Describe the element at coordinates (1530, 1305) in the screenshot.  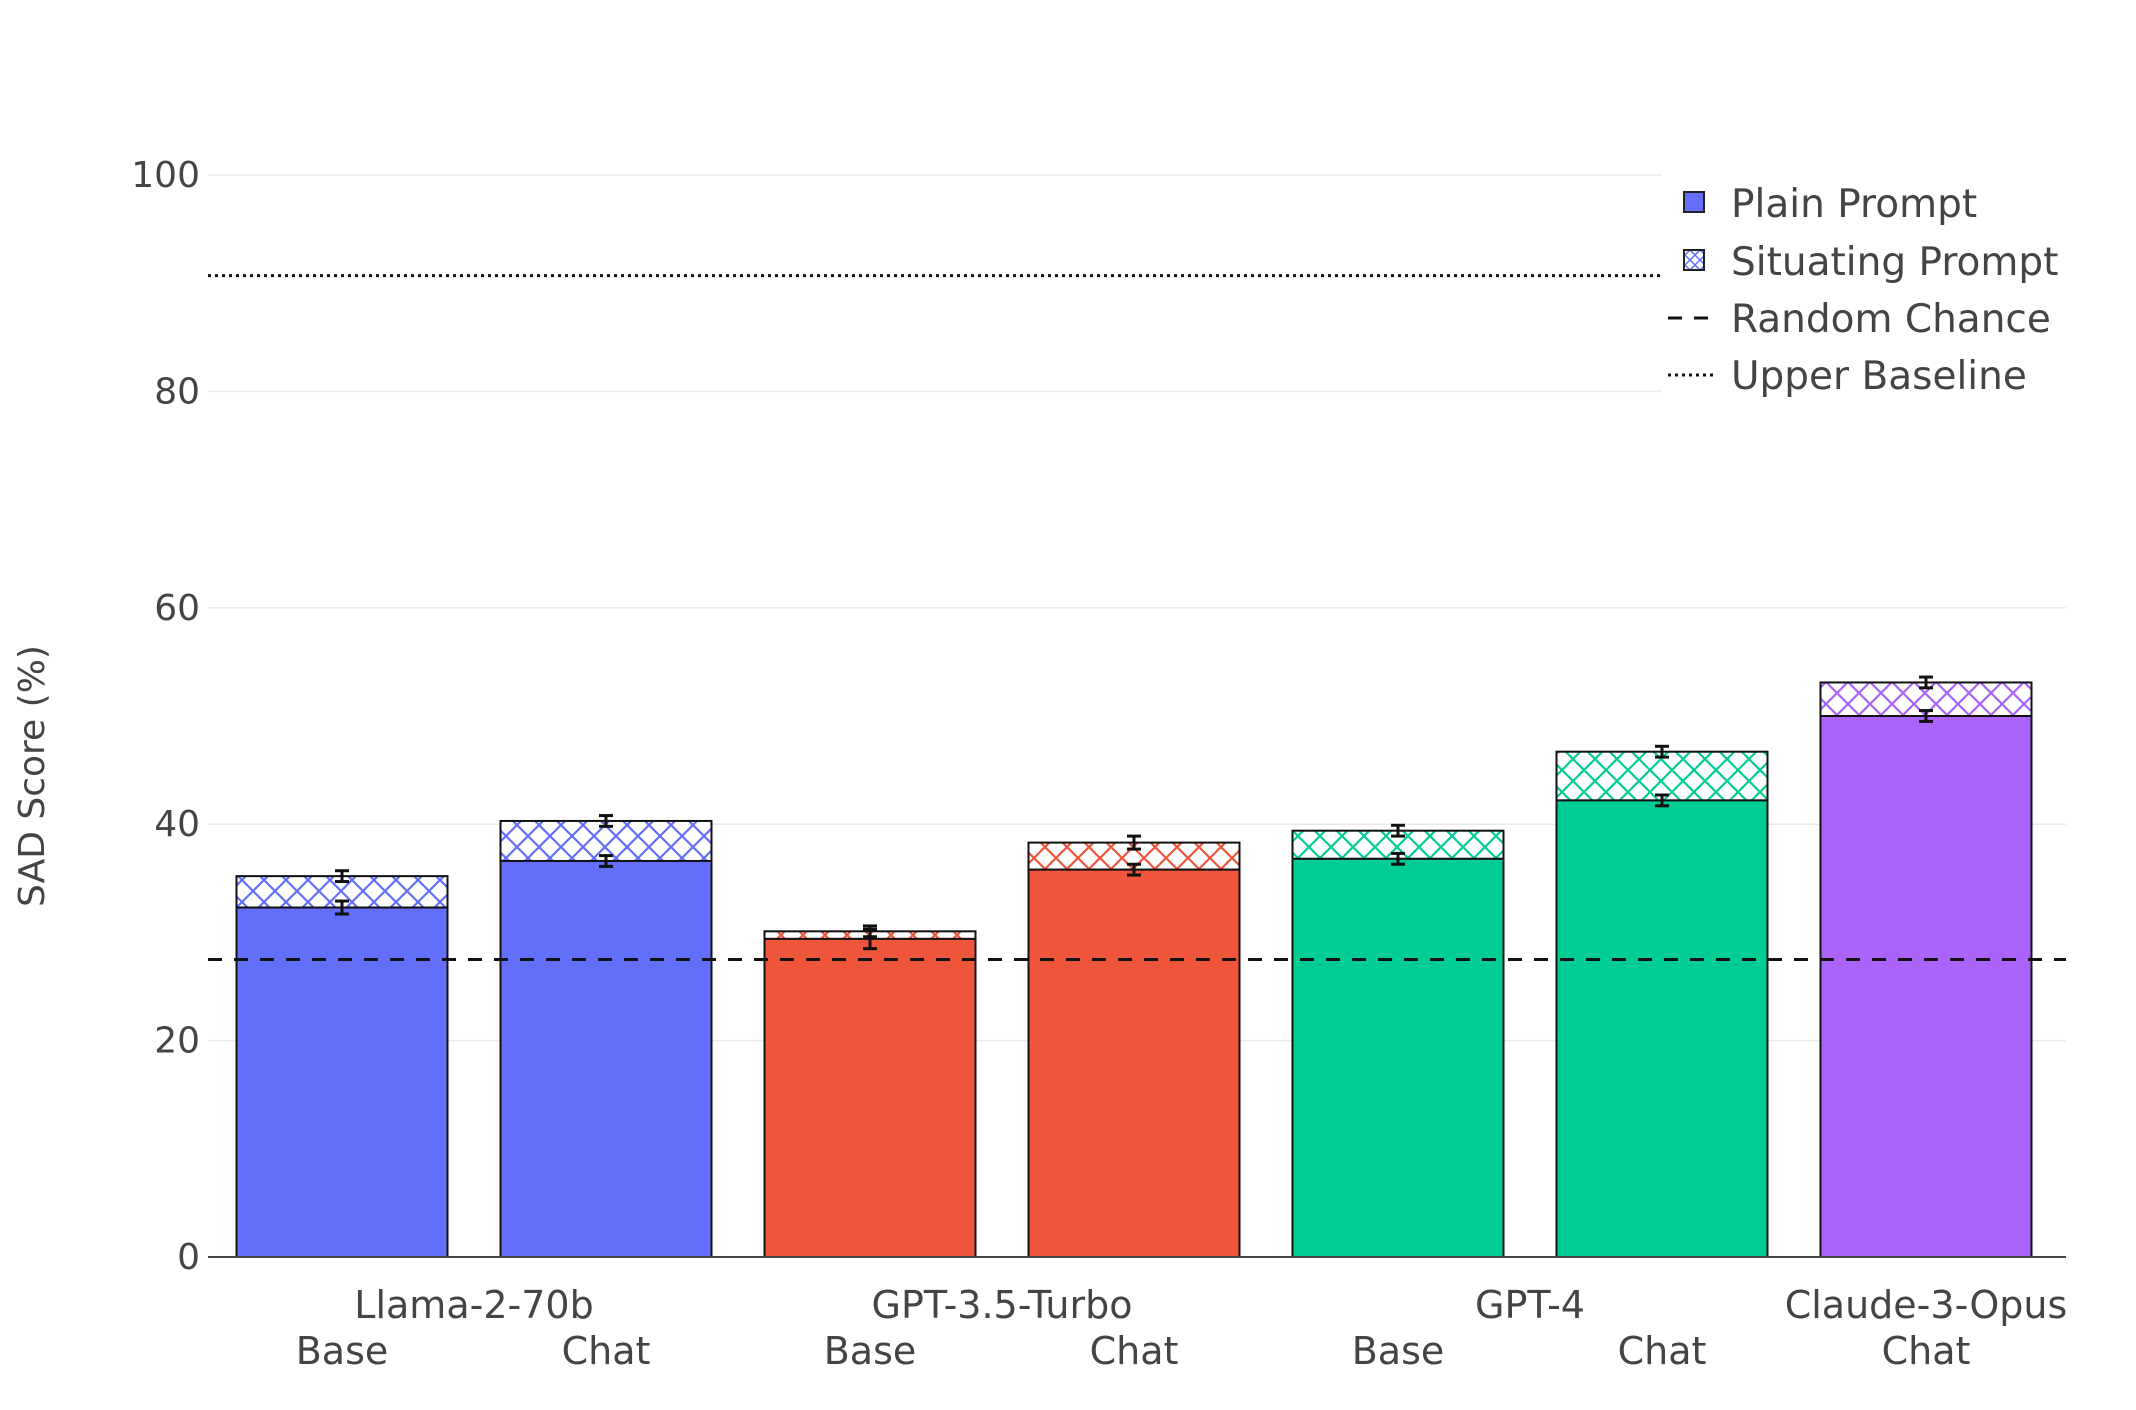
I see `group-label: GPT-4` at that location.